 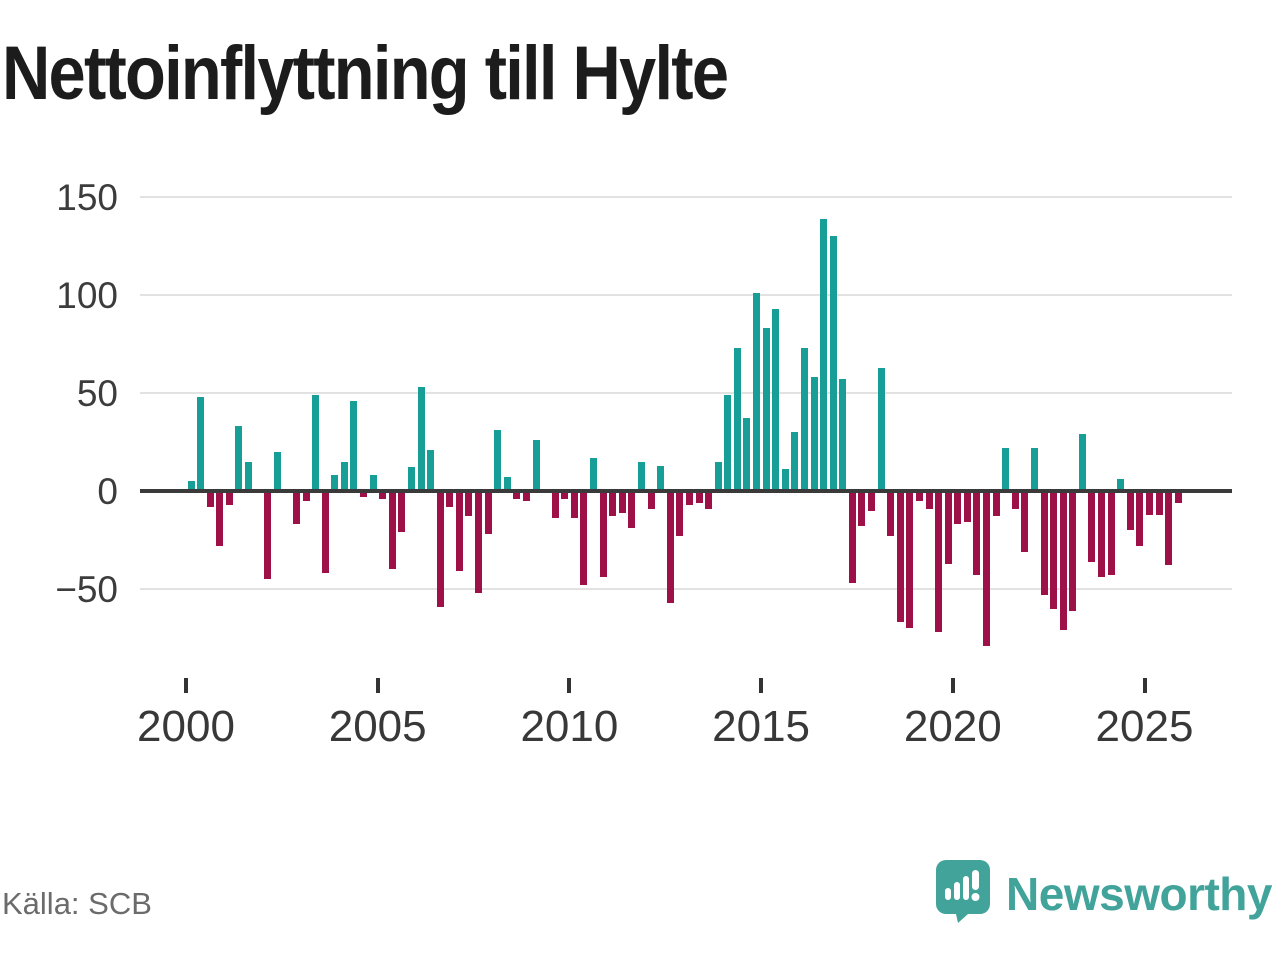 I want to click on bar-2024Q2, so click(x=1121, y=485).